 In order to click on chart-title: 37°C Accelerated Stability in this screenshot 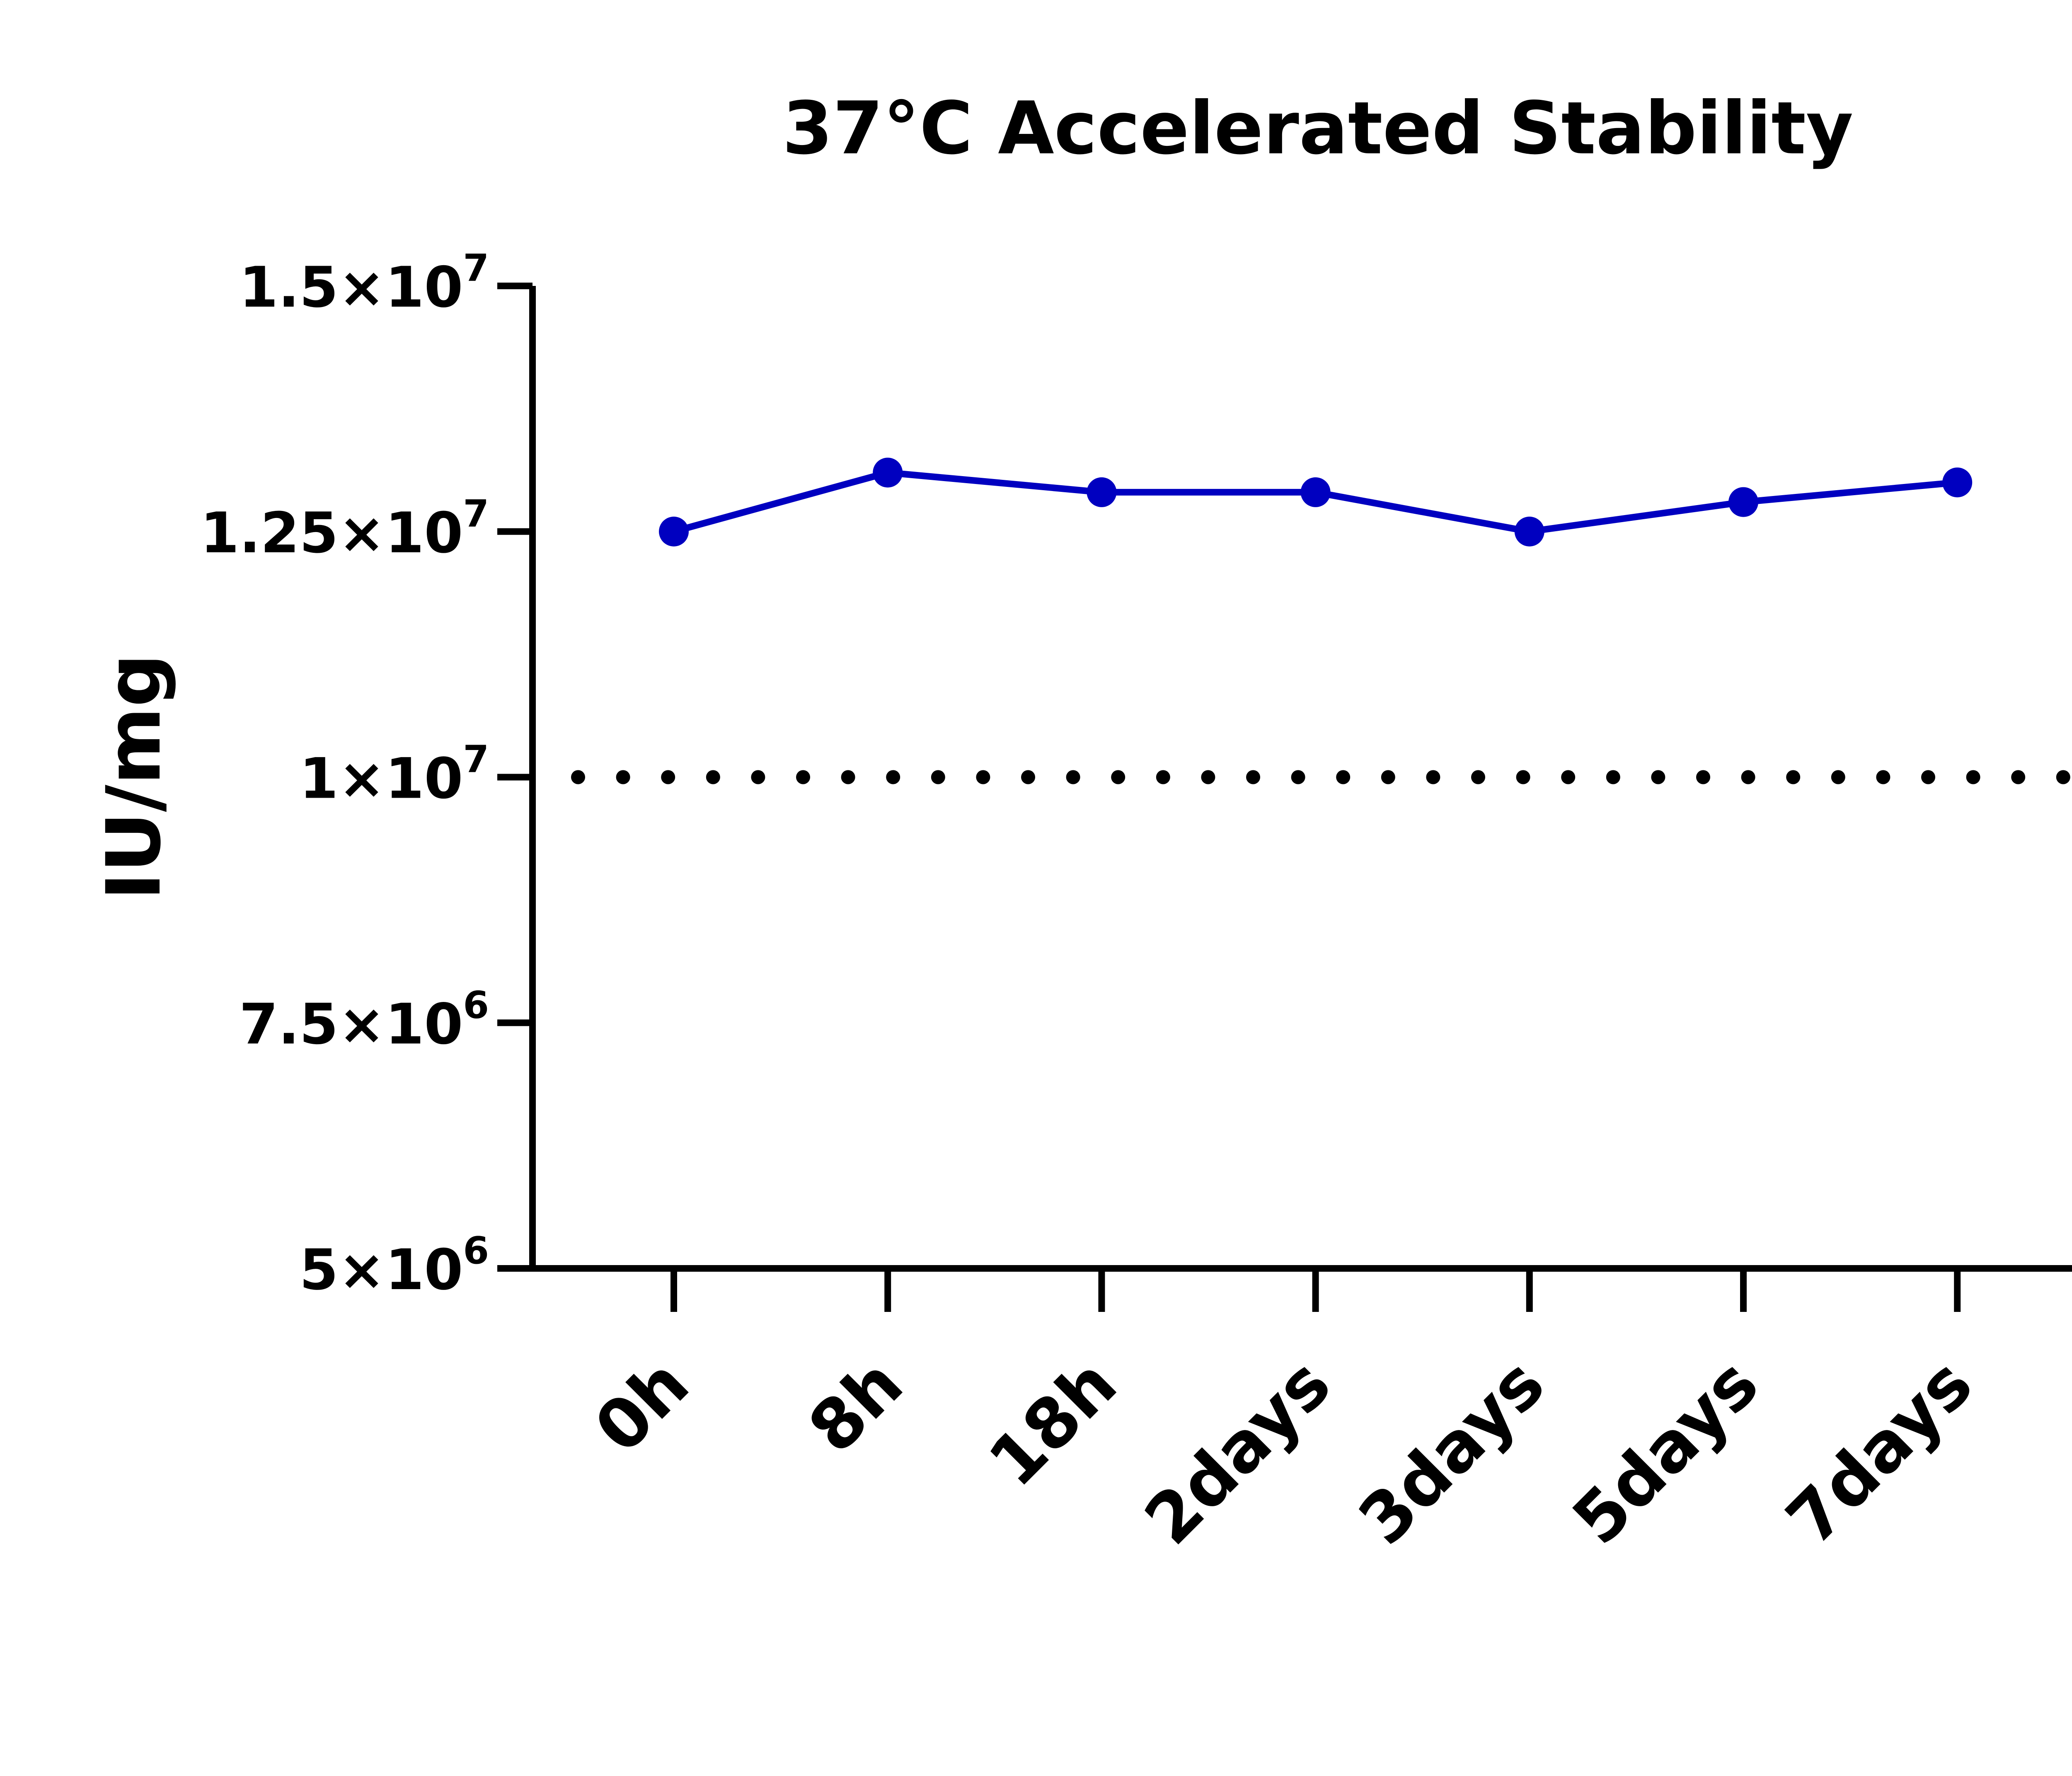, I will do `click(1317, 129)`.